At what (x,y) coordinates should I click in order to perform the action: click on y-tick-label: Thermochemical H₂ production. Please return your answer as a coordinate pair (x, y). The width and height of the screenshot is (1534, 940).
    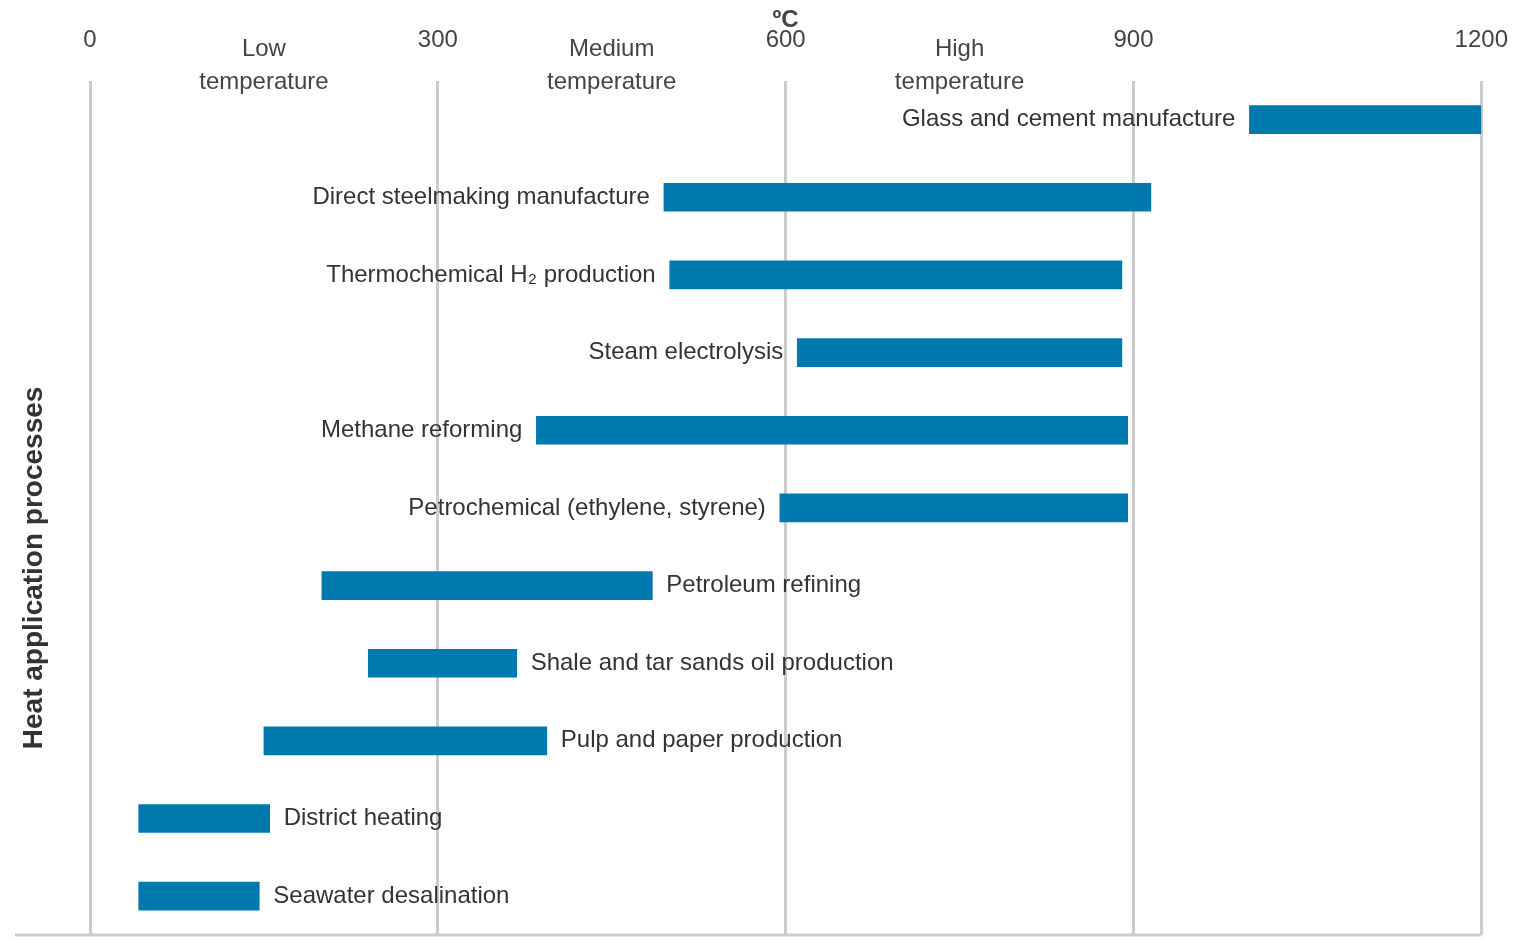
    Looking at the image, I should click on (491, 273).